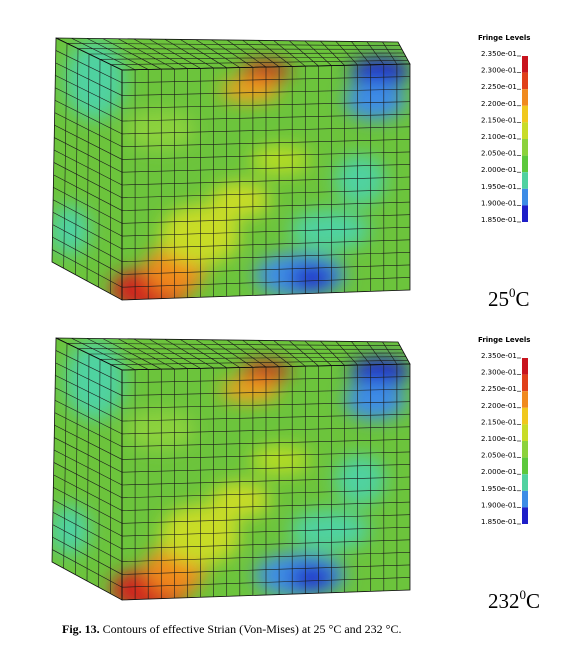 This screenshot has height=648, width=582. What do you see at coordinates (499, 54) in the screenshot?
I see `fringe-level: 2.350e-01` at bounding box center [499, 54].